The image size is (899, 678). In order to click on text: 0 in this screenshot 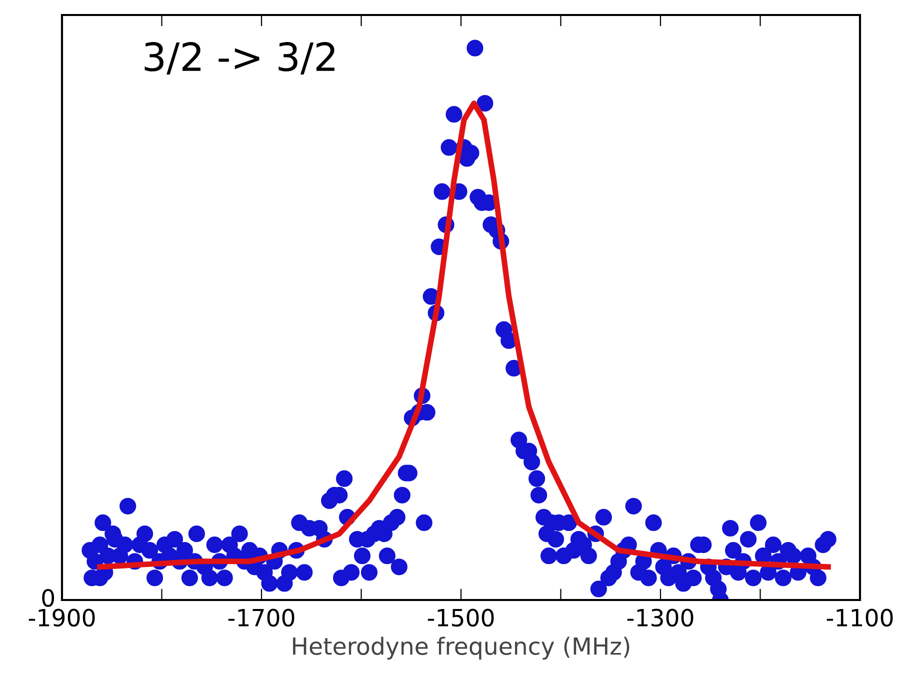, I will do `click(48, 597)`.